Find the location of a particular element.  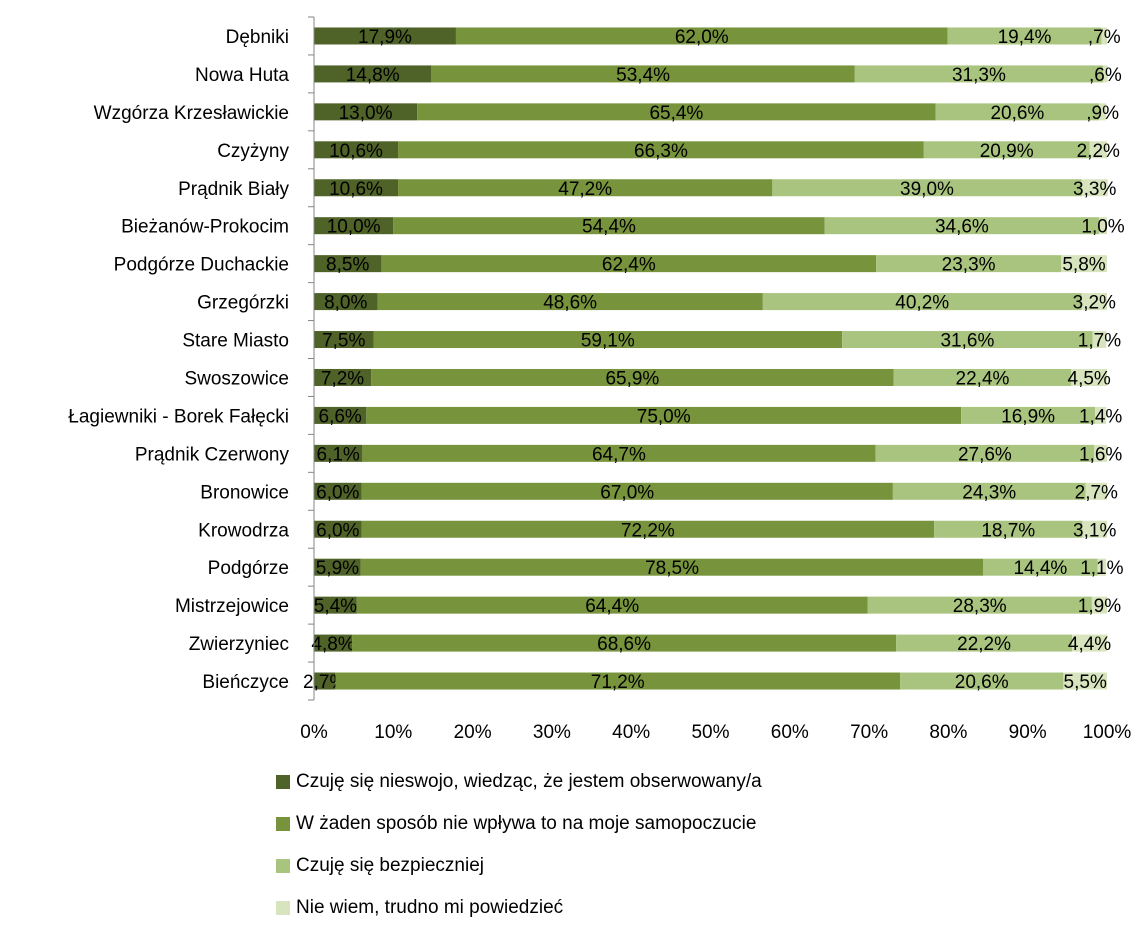

data-label: 22,2% is located at coordinates (984, 644).